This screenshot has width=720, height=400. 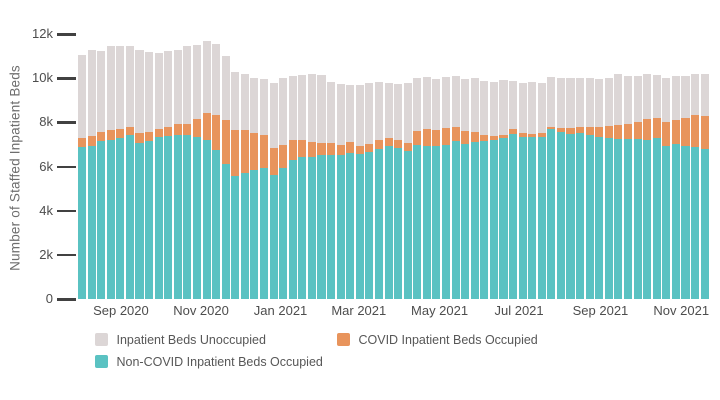 I want to click on legend-item-non-covid-occupied: Non-COVID Inpatient Beds Occupied, so click(x=209, y=362).